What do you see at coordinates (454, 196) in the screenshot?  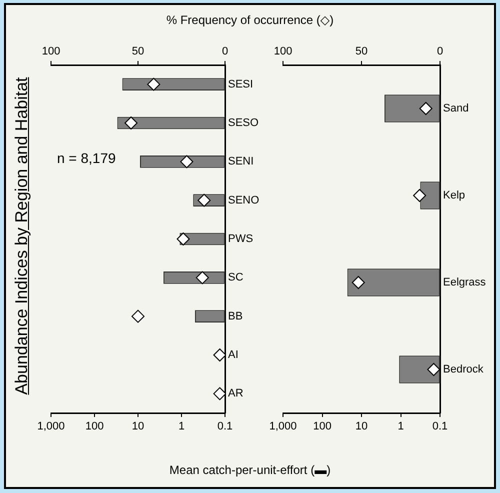 I see `y-tick-label: Kelp` at bounding box center [454, 196].